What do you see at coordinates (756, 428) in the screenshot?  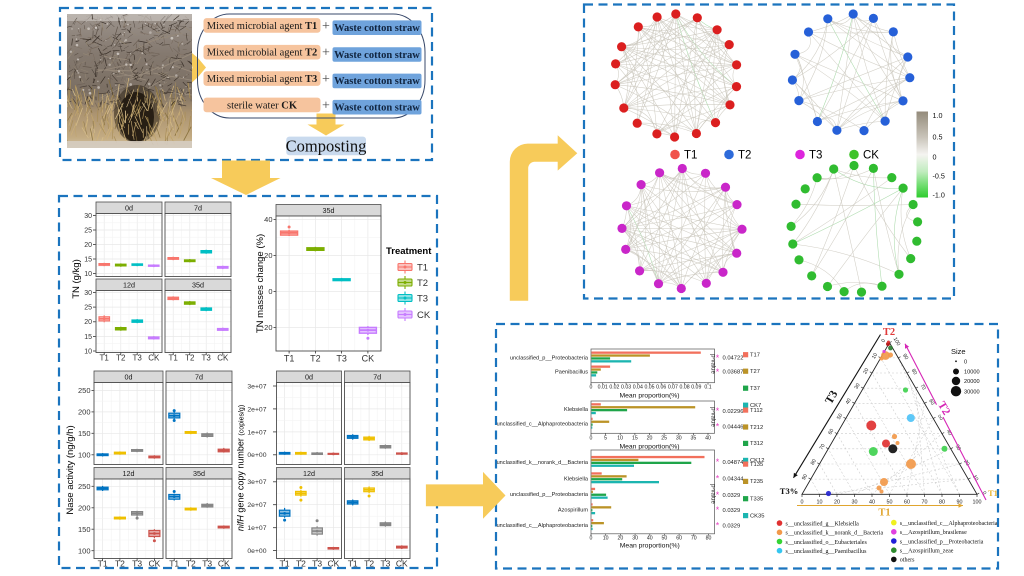 I see `svg-text: T212` at bounding box center [756, 428].